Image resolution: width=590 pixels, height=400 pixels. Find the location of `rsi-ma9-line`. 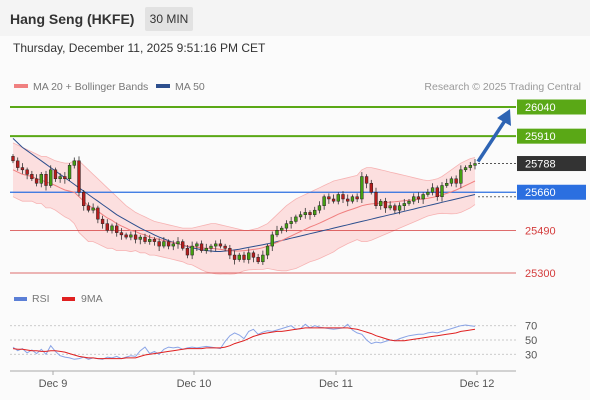

rsi-ma9-line is located at coordinates (244, 343).